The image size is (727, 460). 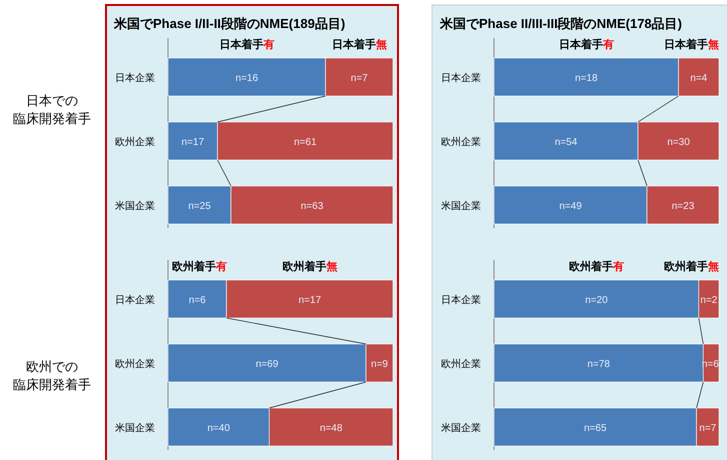 What do you see at coordinates (570, 206) in the screenshot?
I see `annotation: n=49` at bounding box center [570, 206].